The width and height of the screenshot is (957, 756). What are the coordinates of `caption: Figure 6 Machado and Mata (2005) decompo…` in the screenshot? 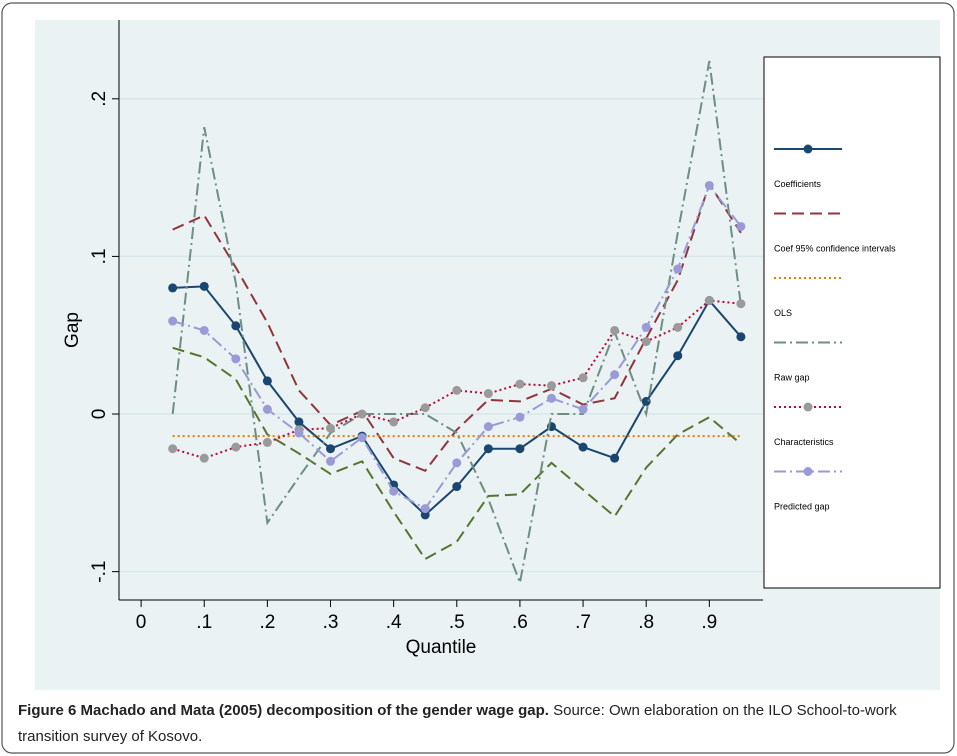 It's located at (480, 724).